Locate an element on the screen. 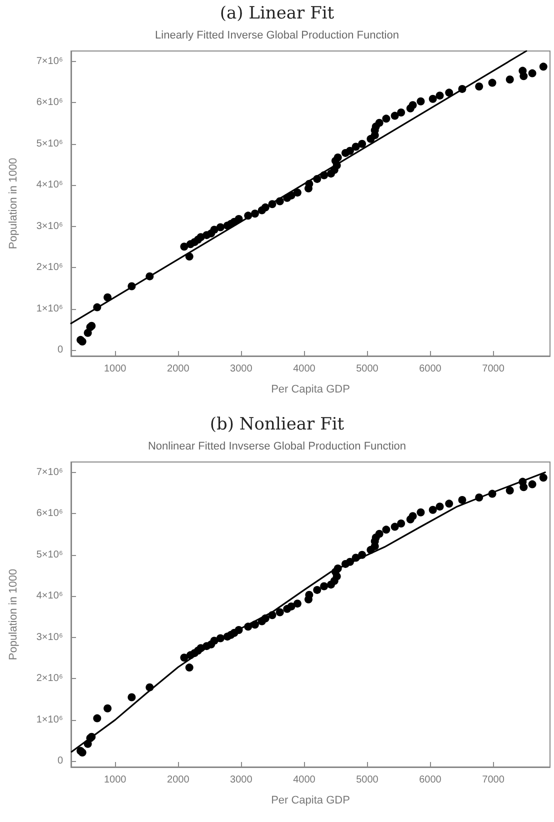 Image resolution: width=554 pixels, height=822 pixels. chart-title: (b) Nonliear Fit is located at coordinates (277, 424).